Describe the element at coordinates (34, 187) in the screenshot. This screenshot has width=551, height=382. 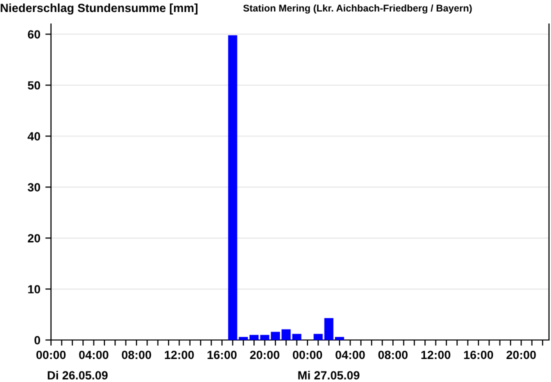
I see `y-tick-label: 30` at that location.